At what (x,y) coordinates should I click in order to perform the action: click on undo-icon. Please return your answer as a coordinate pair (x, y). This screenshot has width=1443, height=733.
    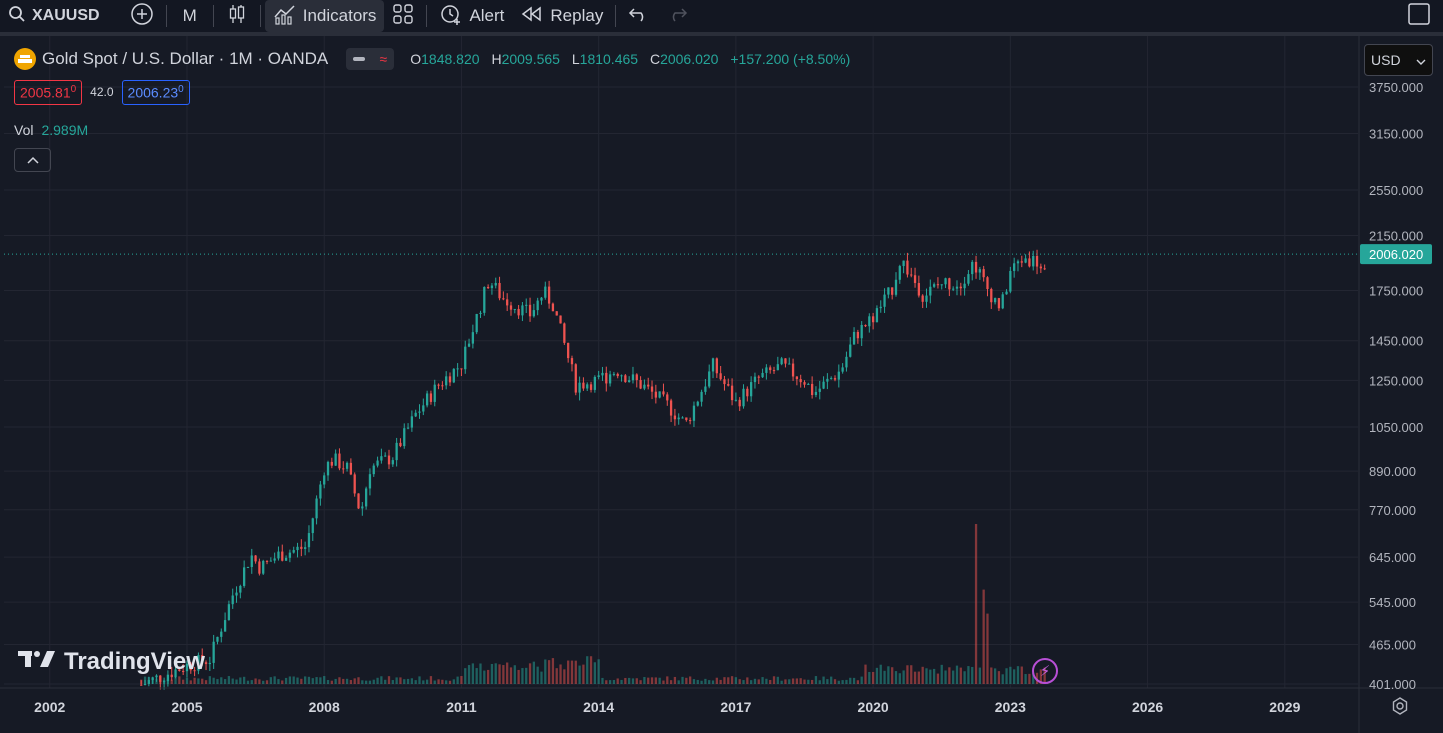
    Looking at the image, I should click on (639, 16).